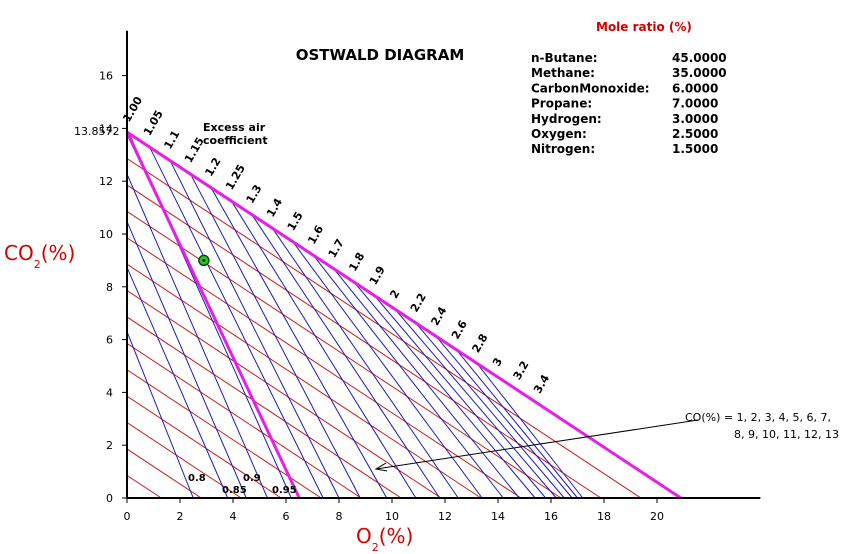  I want to click on excess-air-label-line1: Excess air, so click(234, 127).